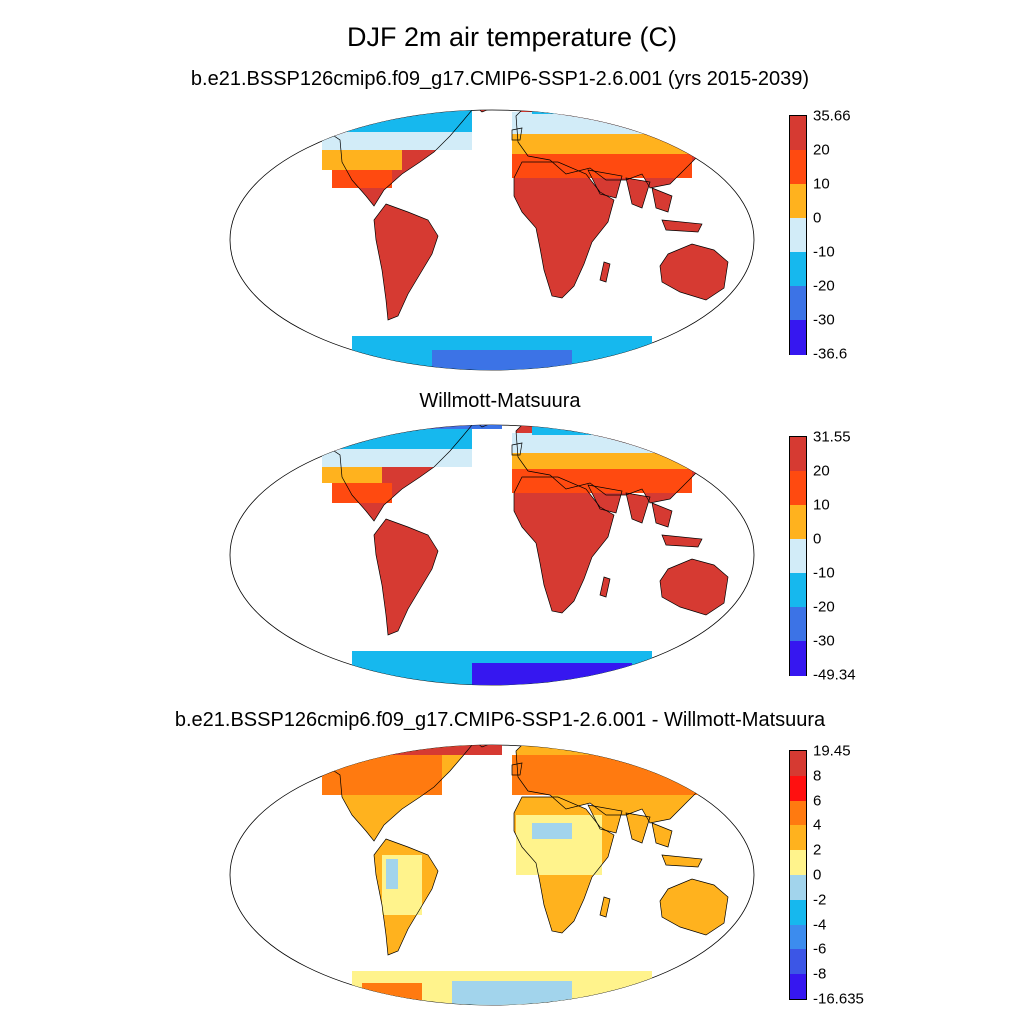 The width and height of the screenshot is (1024, 1024). I want to click on colorbar-label: 4, so click(817, 825).